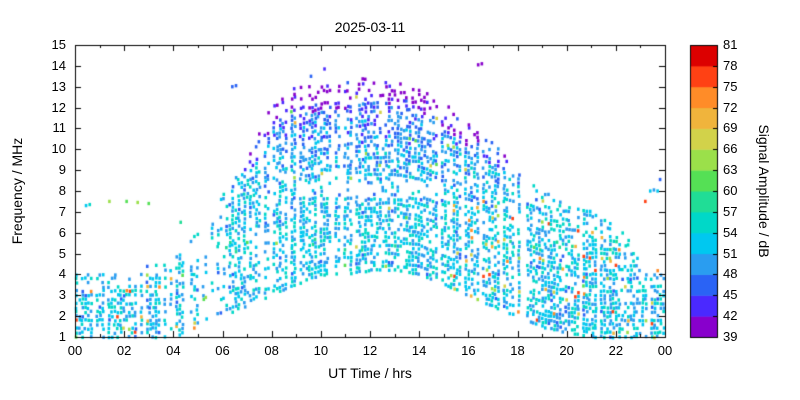 This screenshot has width=800, height=400. What do you see at coordinates (62, 211) in the screenshot?
I see `y-tick-label: 7` at bounding box center [62, 211].